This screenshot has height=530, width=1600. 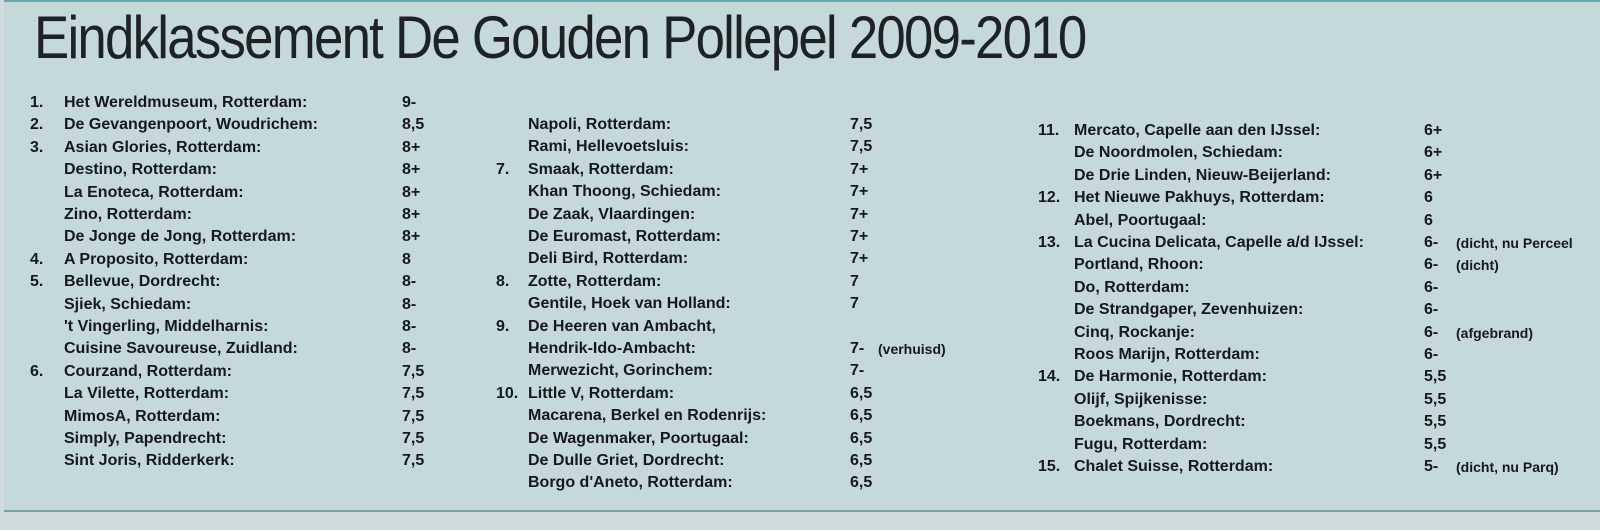 I want to click on score-note: (afgebrand), so click(x=1494, y=332).